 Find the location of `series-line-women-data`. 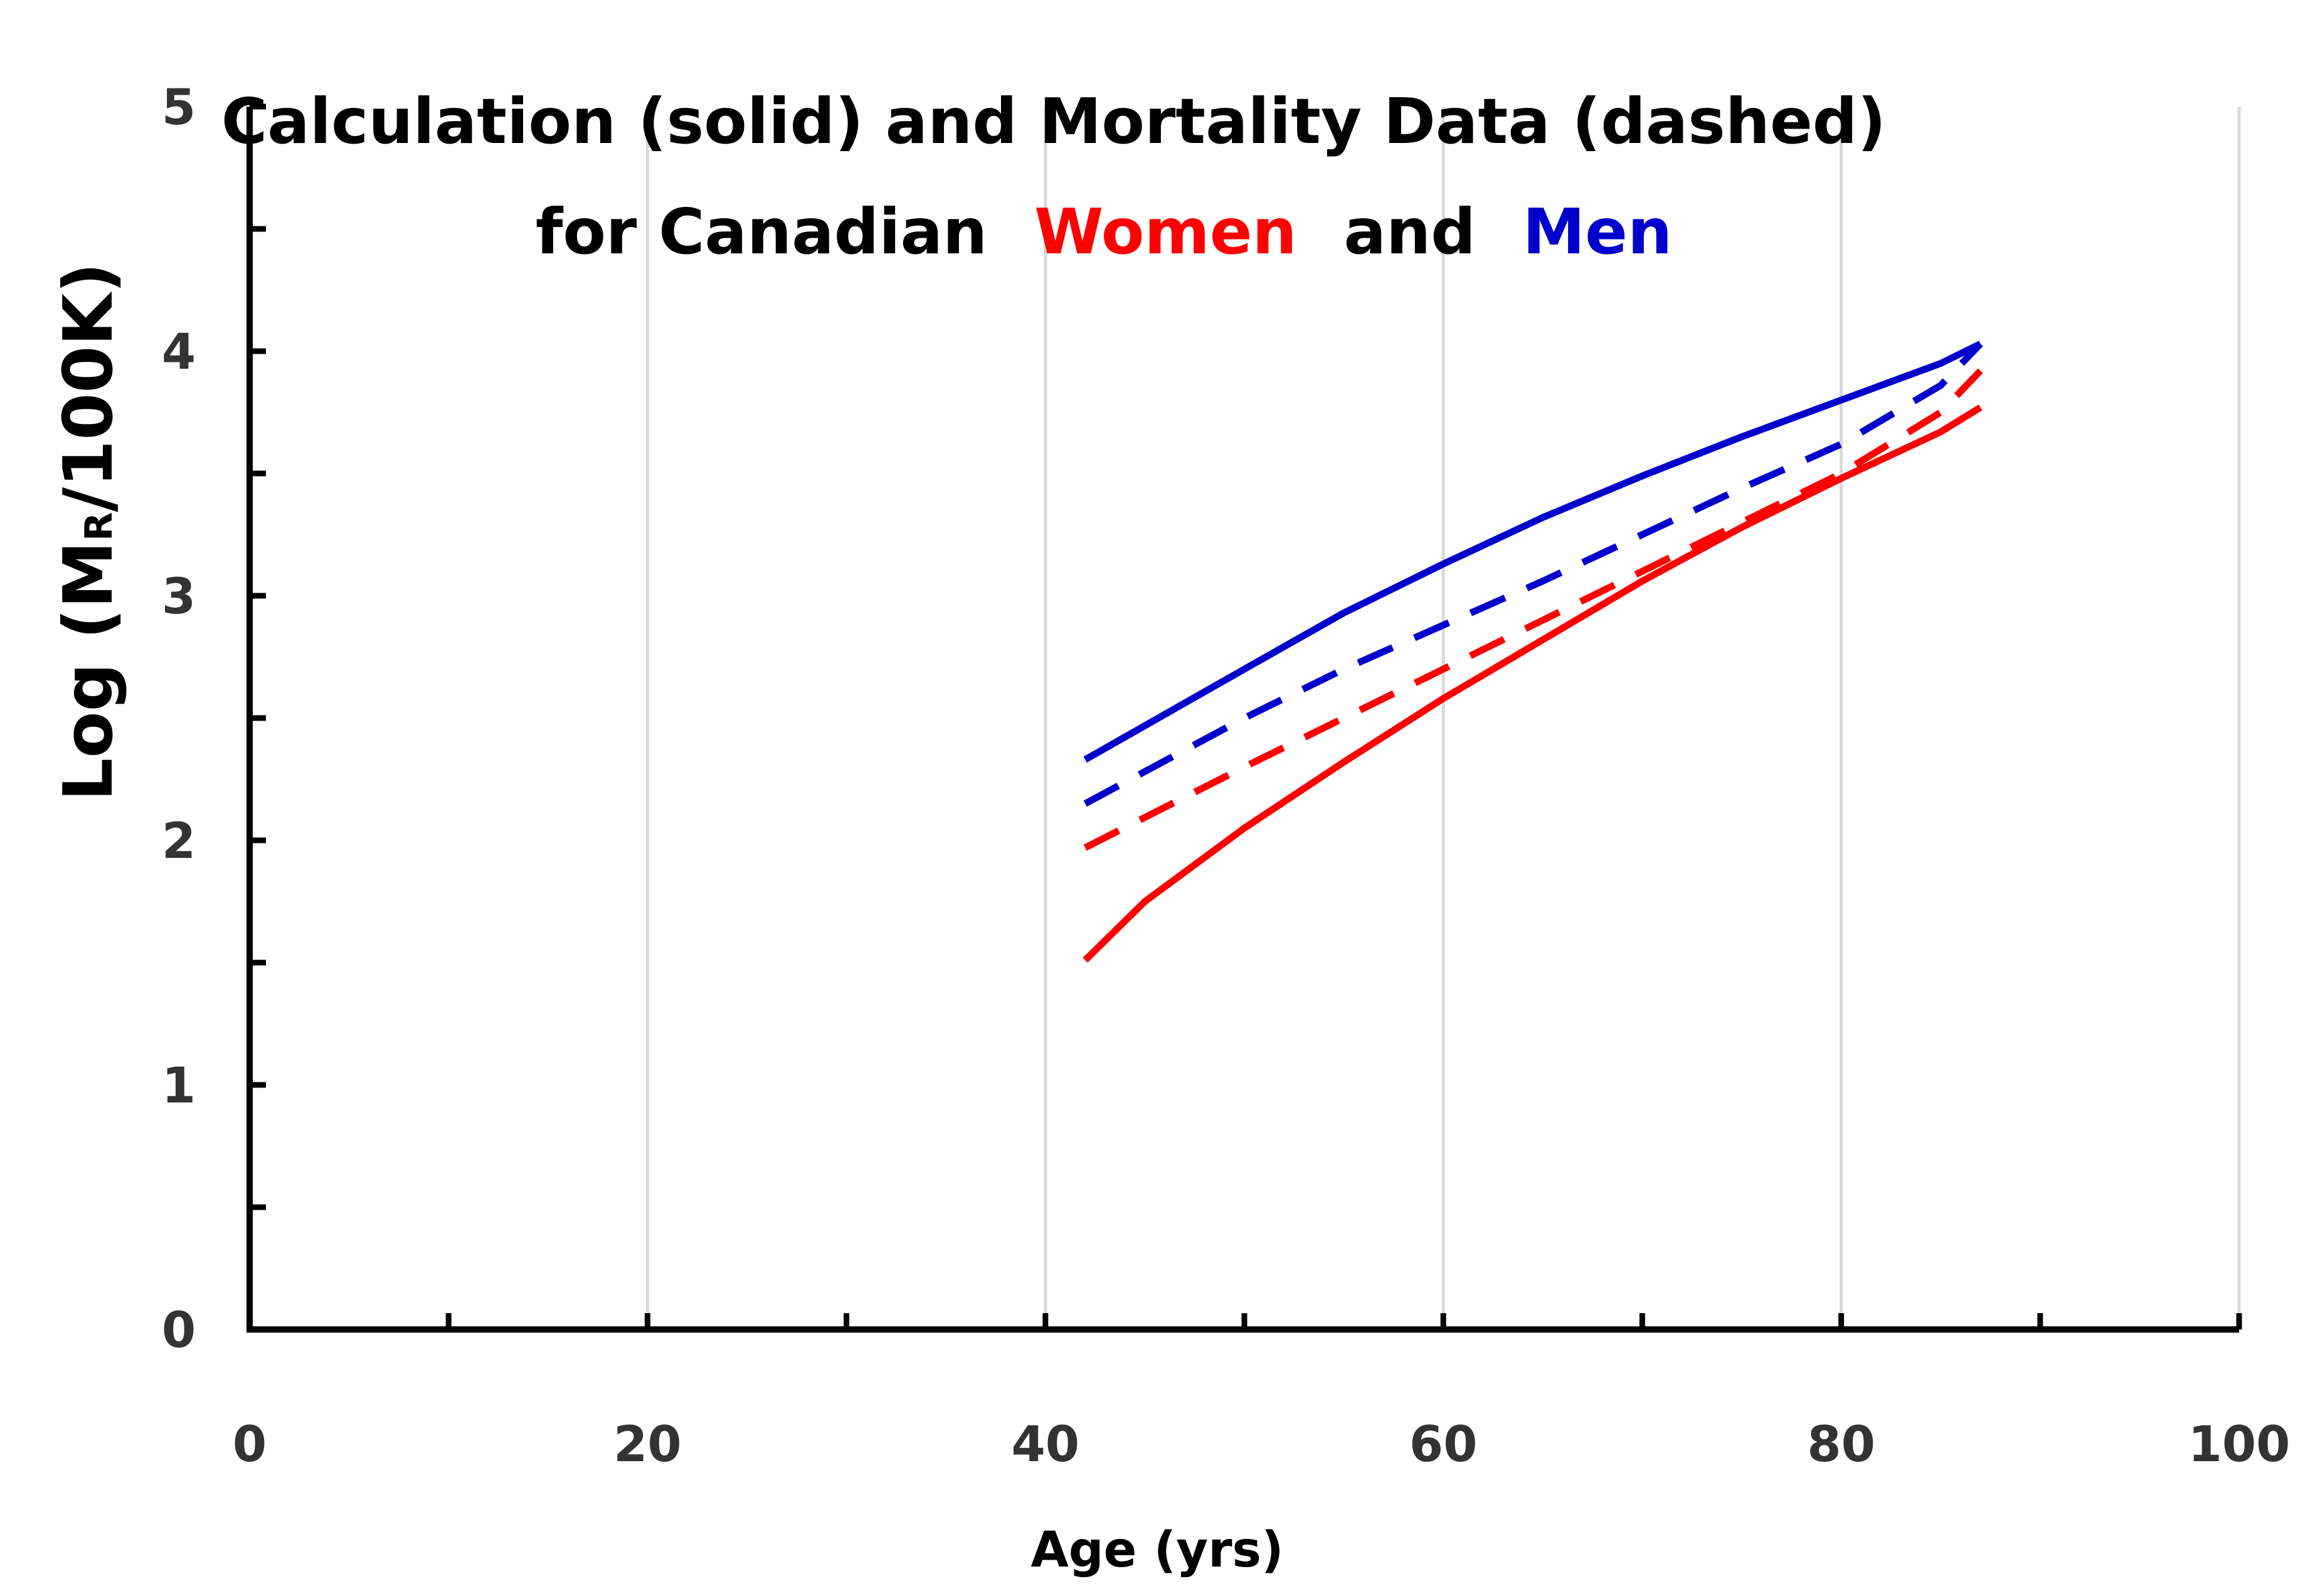

series-line-women-data is located at coordinates (1533, 609).